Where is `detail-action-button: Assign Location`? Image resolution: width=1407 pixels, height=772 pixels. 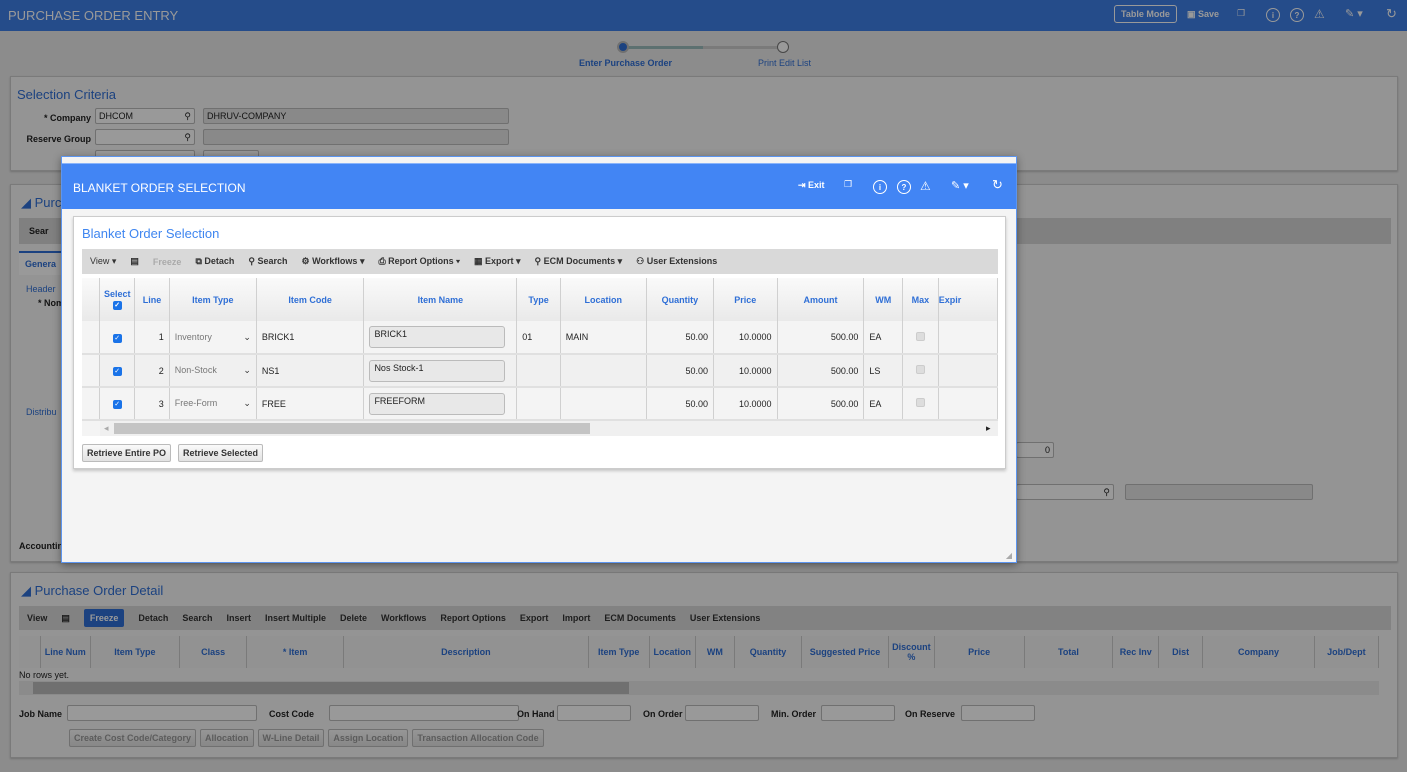 detail-action-button: Assign Location is located at coordinates (368, 738).